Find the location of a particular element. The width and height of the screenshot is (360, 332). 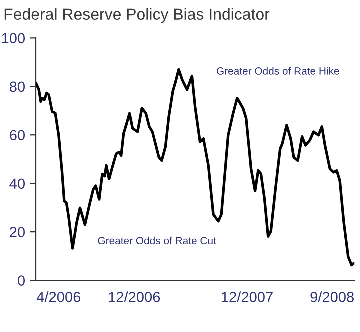

x-tick-label: 9/2008 is located at coordinates (332, 297).